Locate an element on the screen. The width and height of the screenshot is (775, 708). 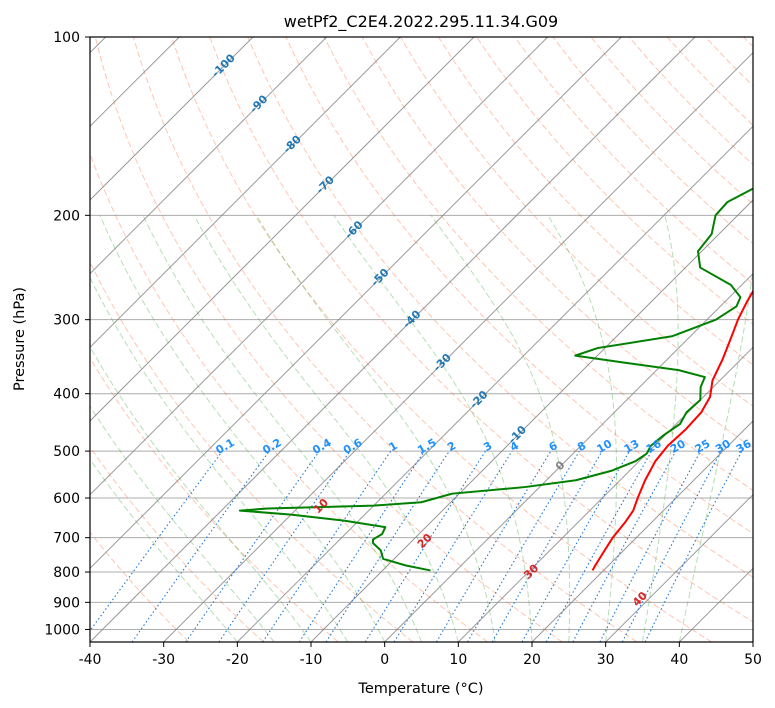
x-tick-label: 40 is located at coordinates (679, 660).